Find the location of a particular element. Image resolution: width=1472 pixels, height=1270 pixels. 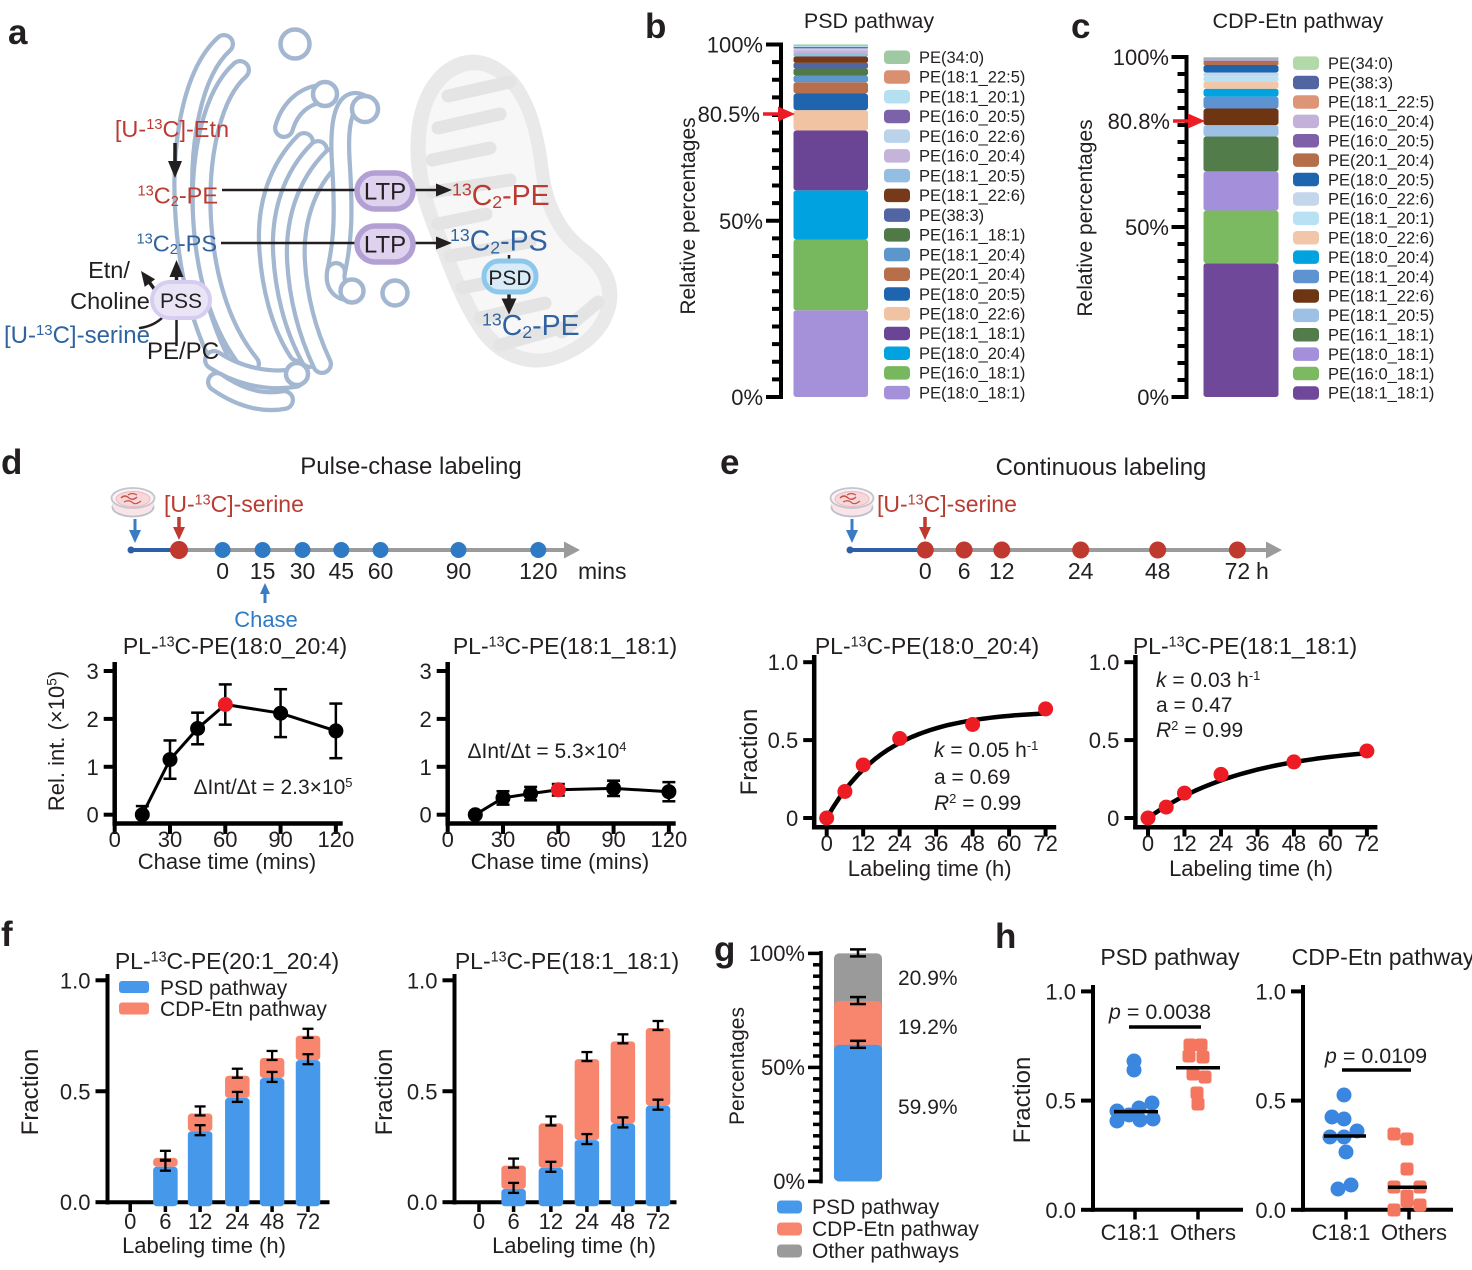

svg-text: ΔInt/Δt = 2.3×105 is located at coordinates (272, 787).